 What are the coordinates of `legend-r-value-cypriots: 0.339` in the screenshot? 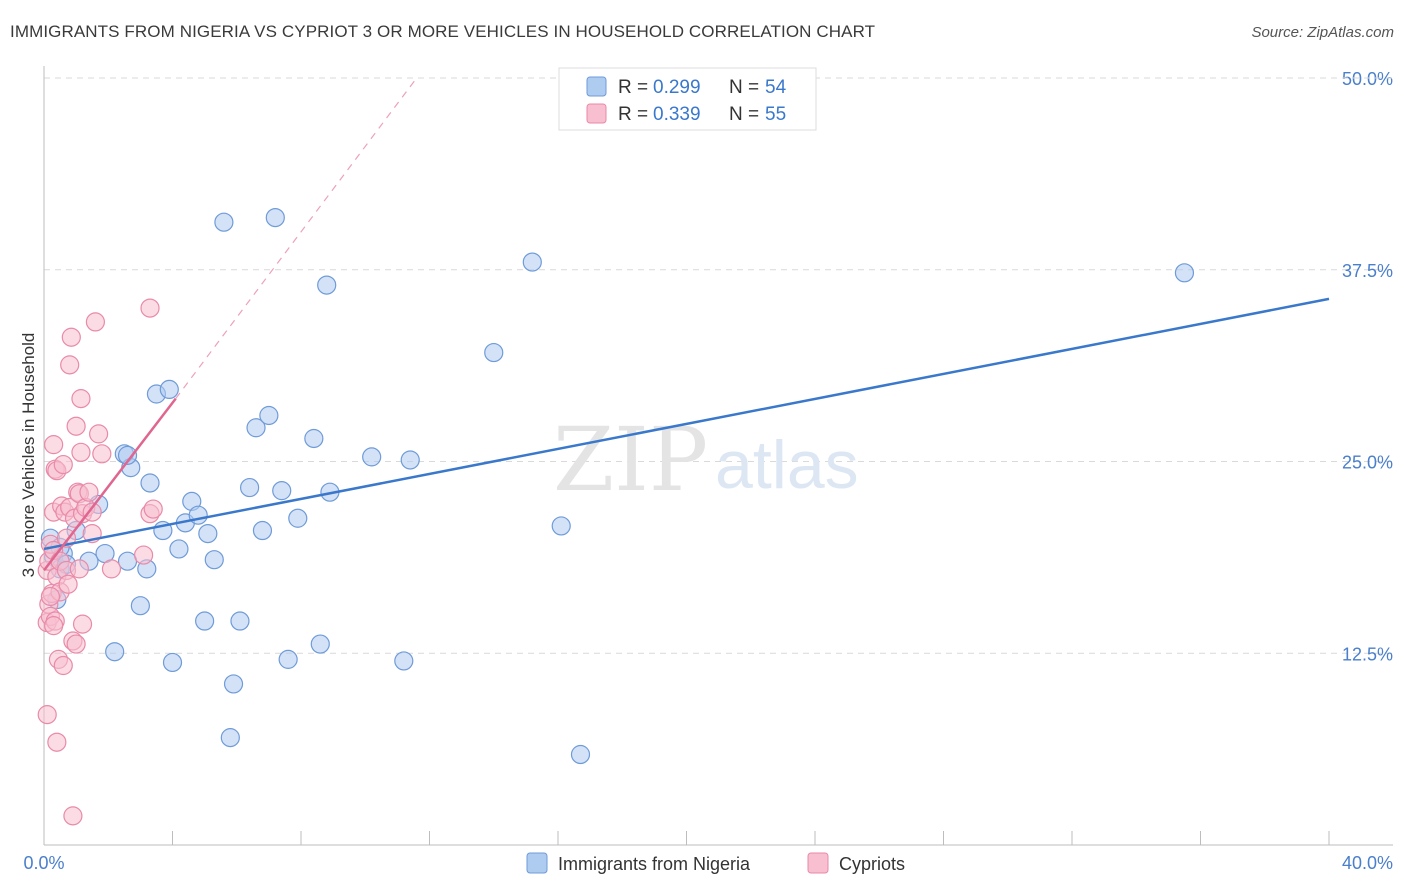 It's located at (677, 114).